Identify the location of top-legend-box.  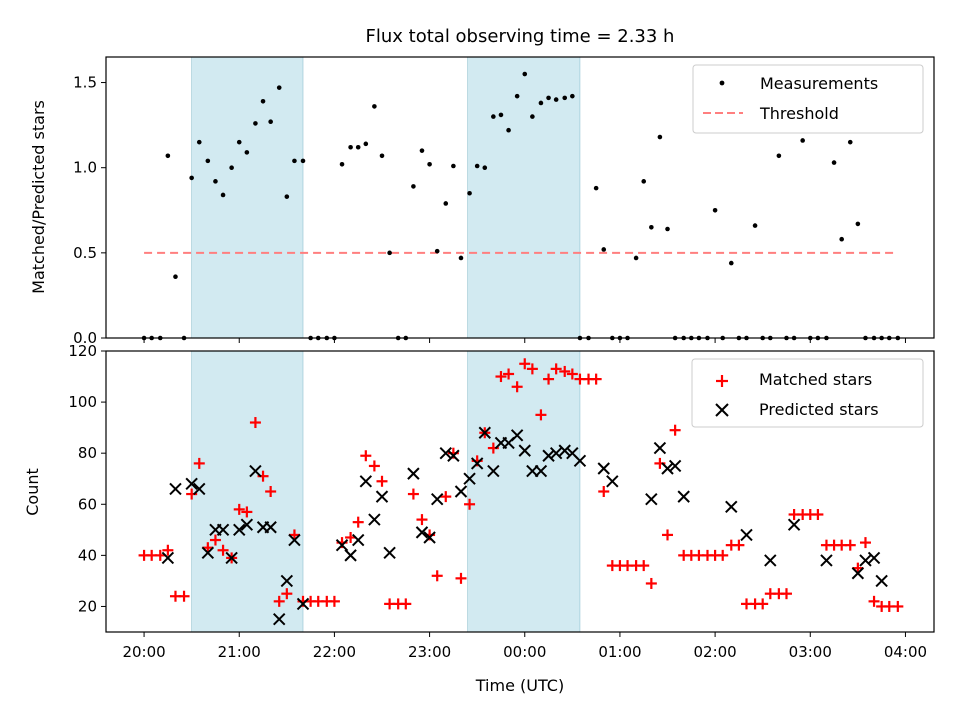
(808, 99).